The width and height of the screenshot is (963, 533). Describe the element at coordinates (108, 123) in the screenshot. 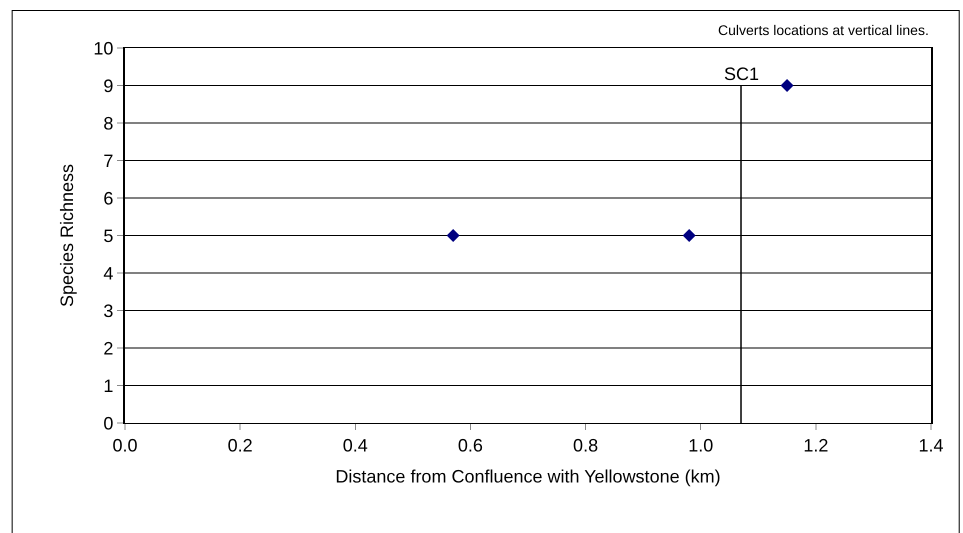

I see `y-tick-label: 8` at that location.